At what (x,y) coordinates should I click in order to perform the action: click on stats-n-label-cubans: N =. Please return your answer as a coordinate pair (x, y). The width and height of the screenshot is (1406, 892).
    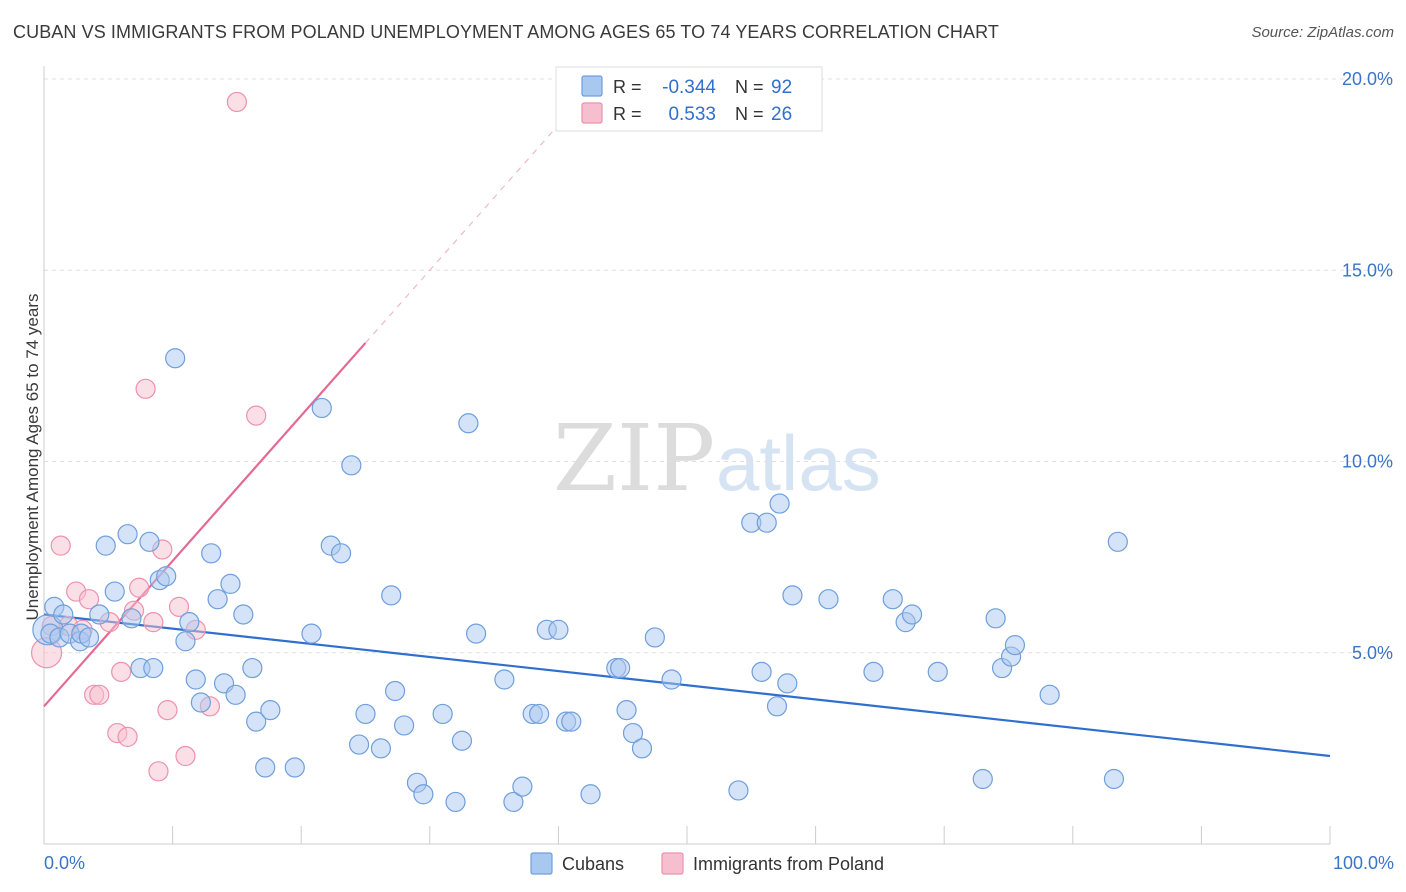
    Looking at the image, I should click on (749, 87).